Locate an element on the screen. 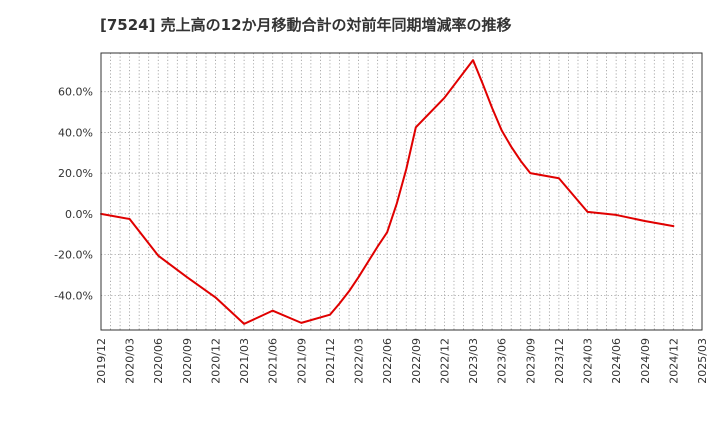  x-tick-label: 2024/06 is located at coordinates (616, 361).